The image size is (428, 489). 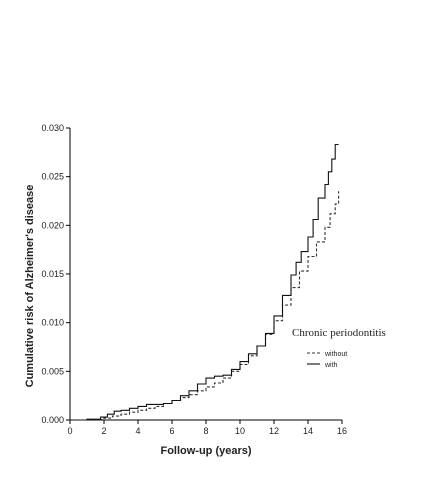 I want to click on x-axis-title: Follow-up (years), so click(x=205, y=451).